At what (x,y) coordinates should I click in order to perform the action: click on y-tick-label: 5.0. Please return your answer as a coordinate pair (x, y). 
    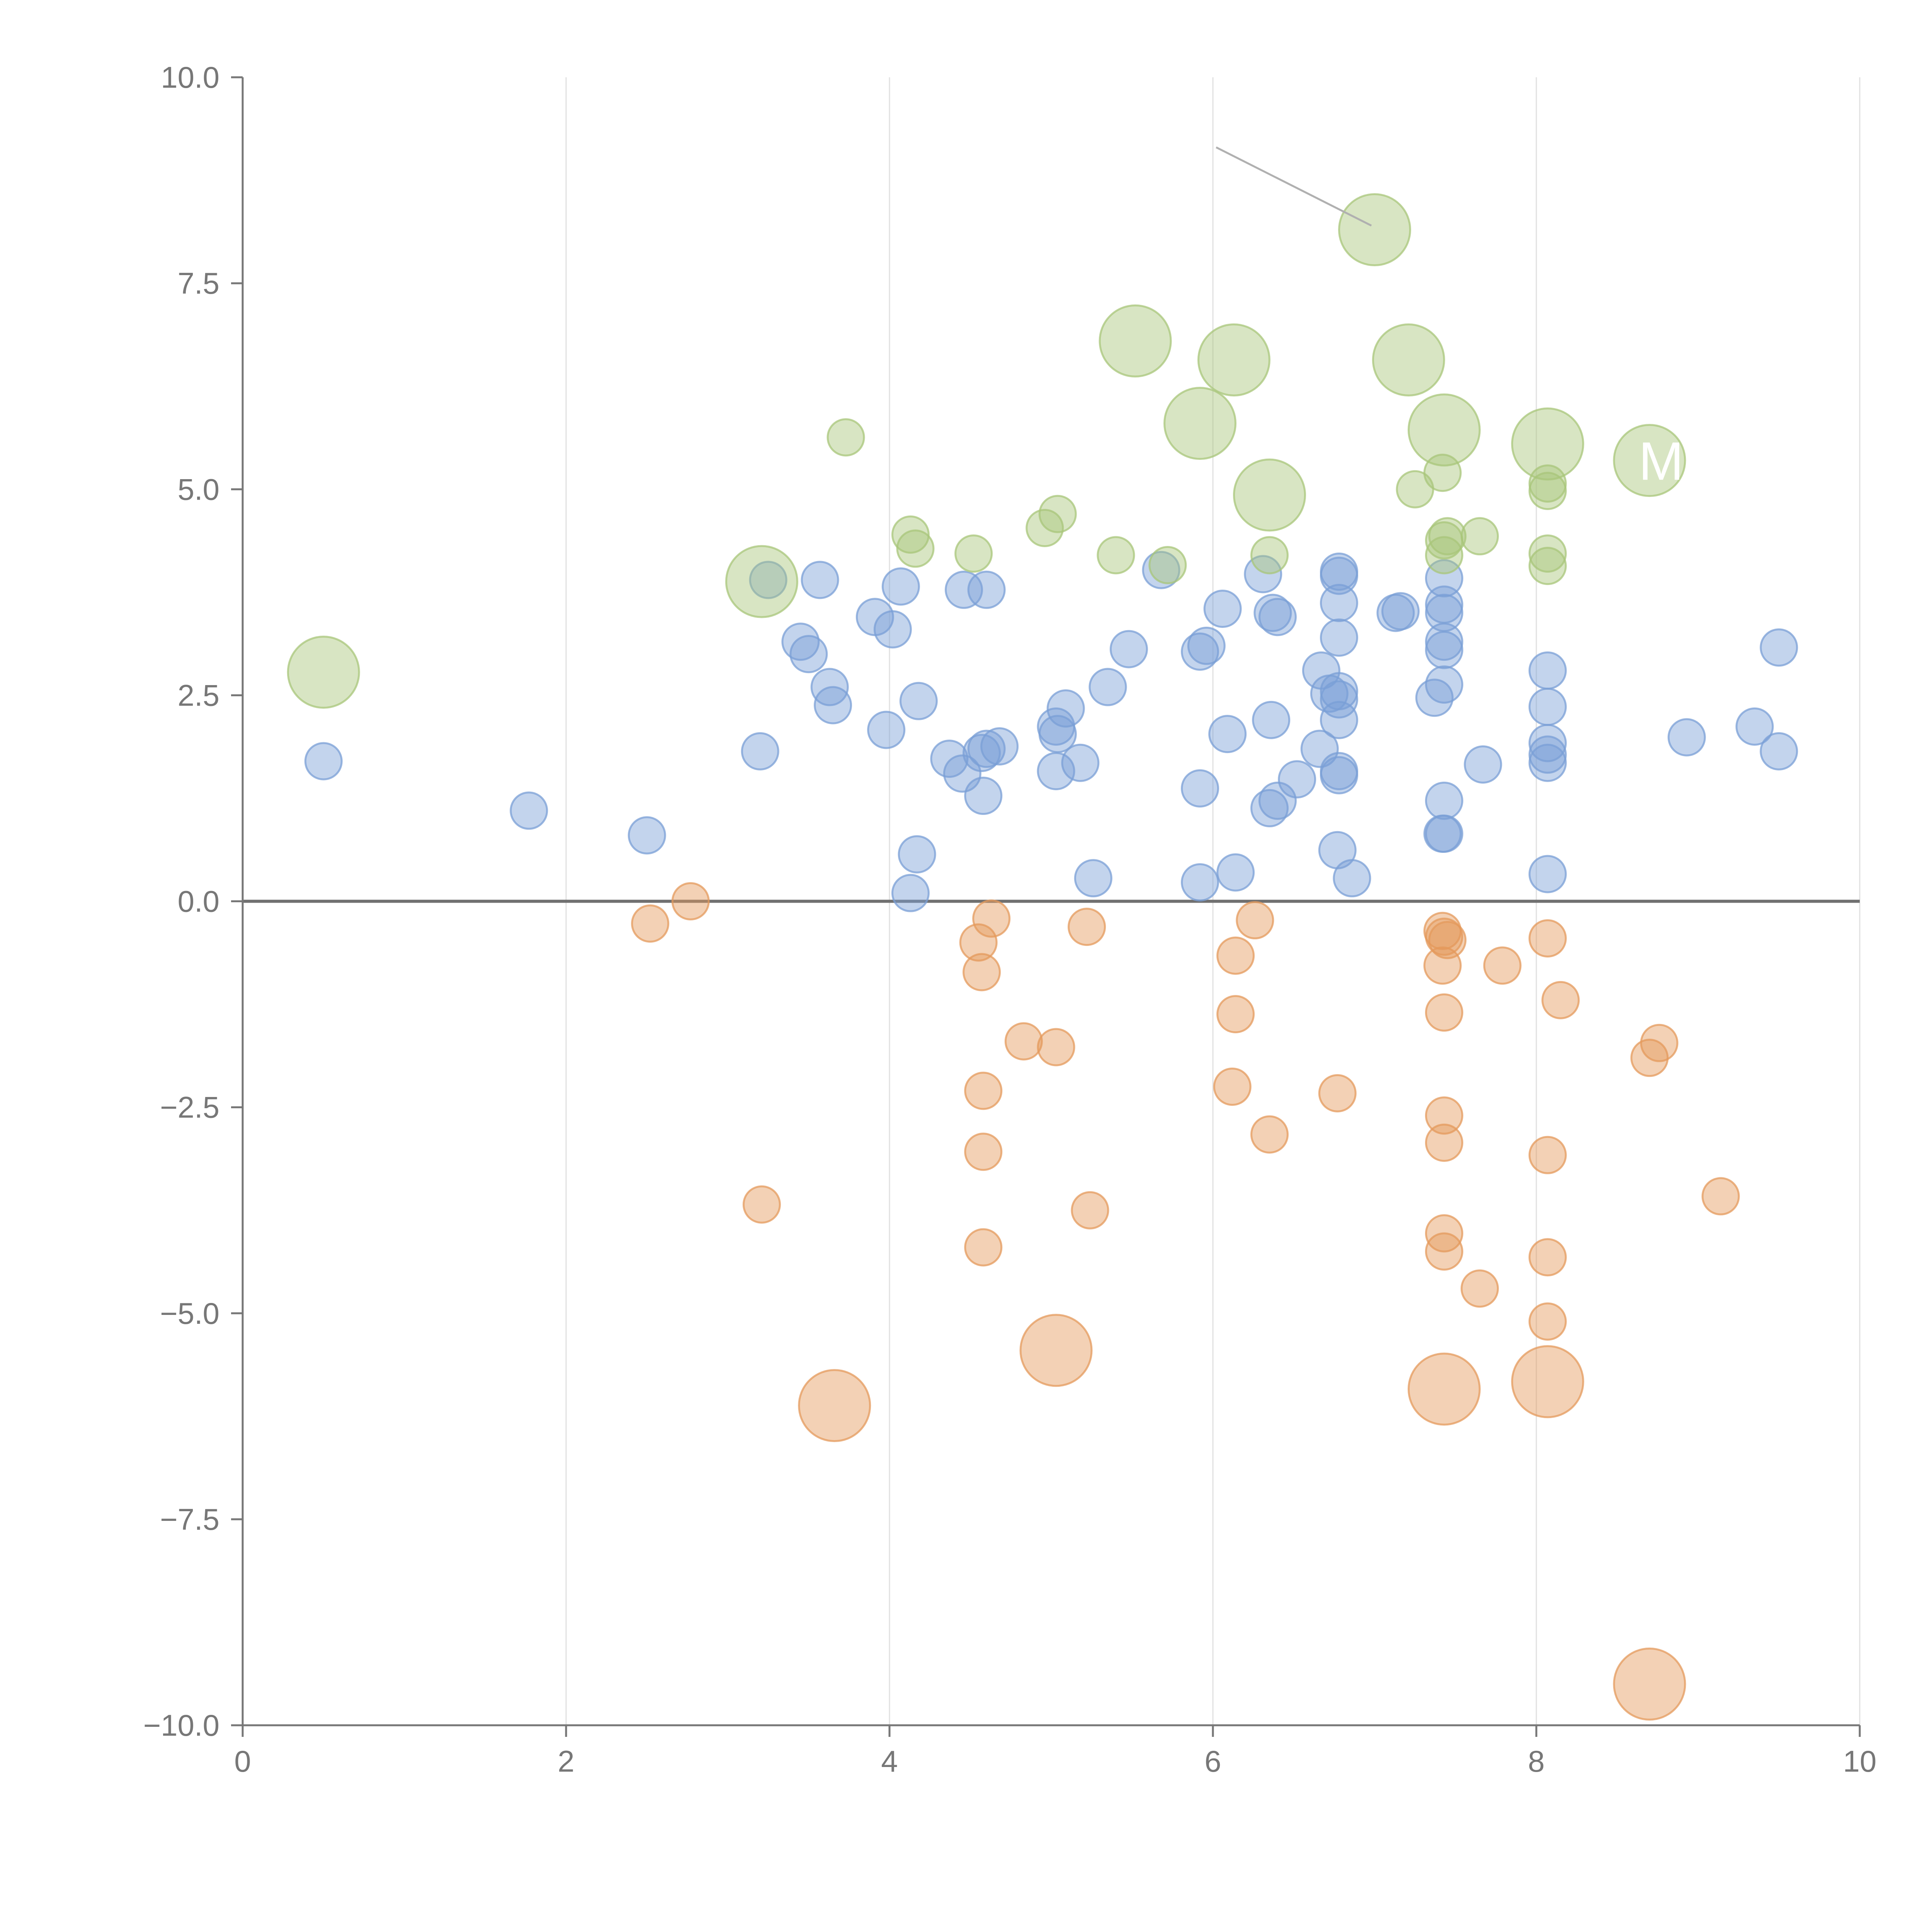
    Looking at the image, I should click on (198, 489).